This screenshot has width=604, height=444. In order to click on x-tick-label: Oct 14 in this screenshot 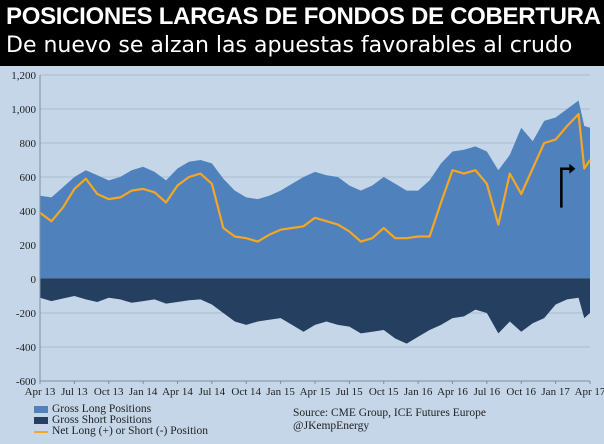, I will do `click(246, 392)`.